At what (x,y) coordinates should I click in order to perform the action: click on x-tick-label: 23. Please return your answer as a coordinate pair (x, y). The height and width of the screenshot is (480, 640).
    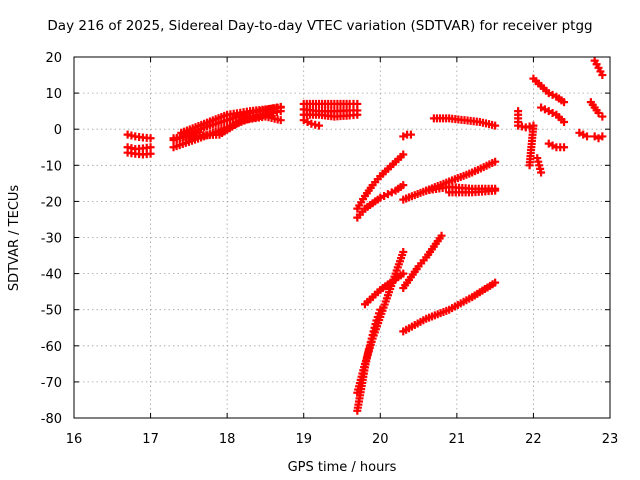
    Looking at the image, I should click on (610, 439).